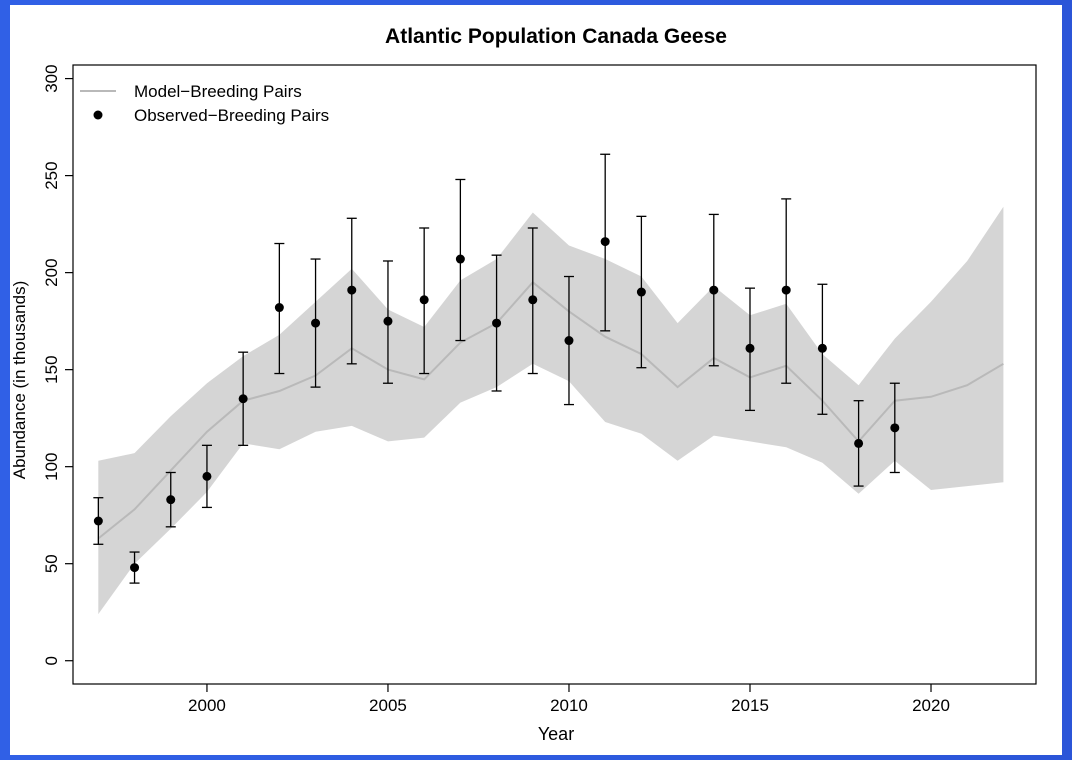  I want to click on x-axis-label: Year, so click(556, 734).